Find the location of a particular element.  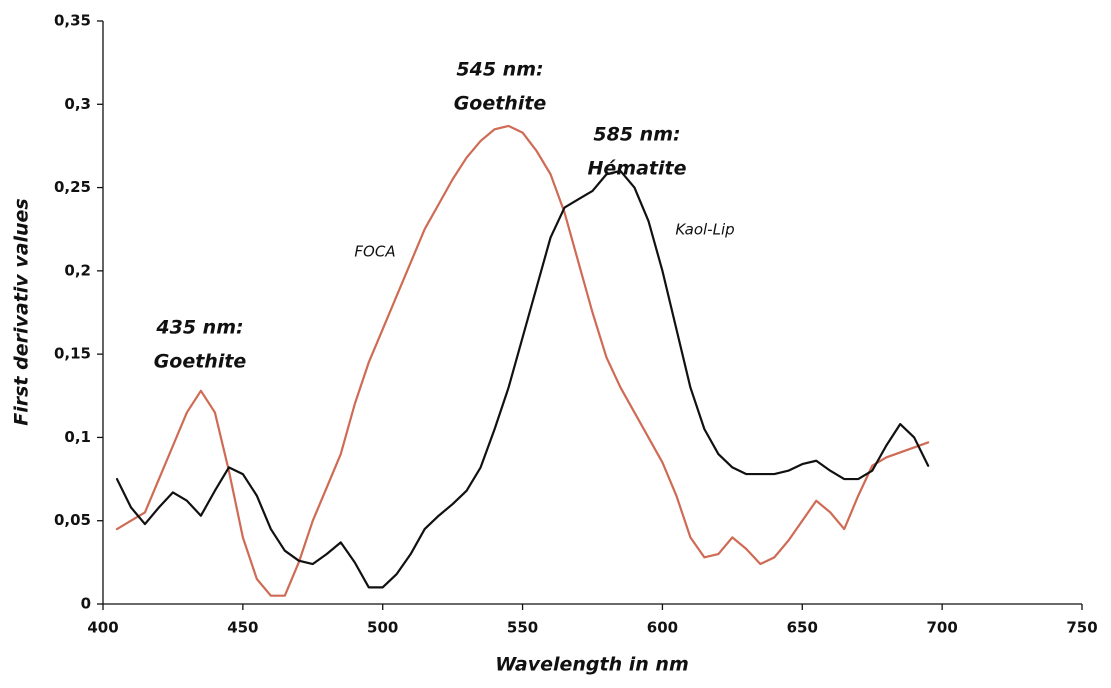

x-tick-label: 650 is located at coordinates (802, 628).